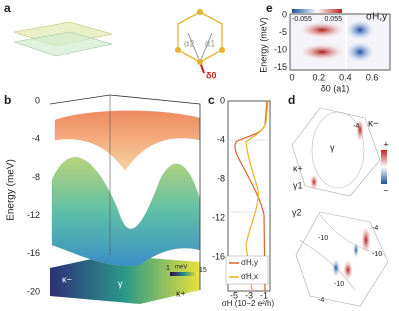 The height and width of the screenshot is (311, 399). What do you see at coordinates (114, 40) in the screenshot?
I see `panel-a: a α2 α1 δ0` at bounding box center [114, 40].